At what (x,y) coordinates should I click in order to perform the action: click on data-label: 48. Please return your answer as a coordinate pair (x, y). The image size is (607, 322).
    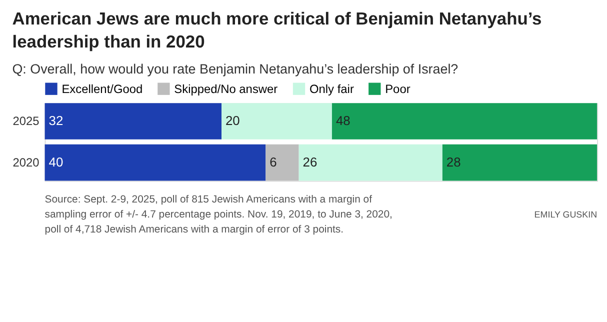
    Looking at the image, I should click on (343, 120).